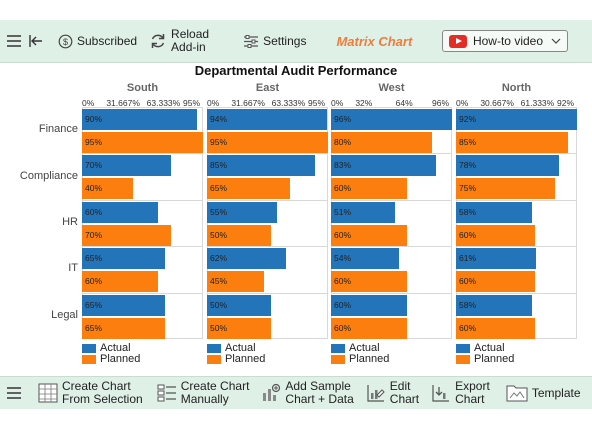 The width and height of the screenshot is (592, 434). Describe the element at coordinates (468, 304) in the screenshot. I see `bar-data-label: 58%` at that location.